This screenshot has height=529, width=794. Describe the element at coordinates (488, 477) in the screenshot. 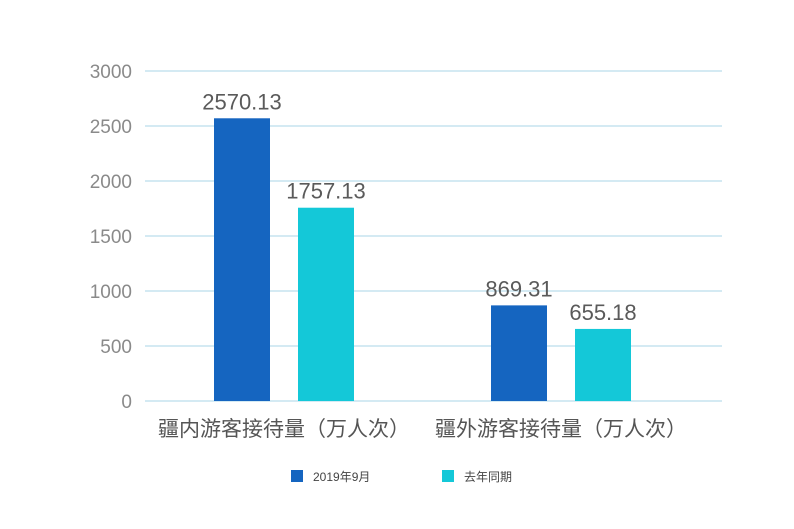

I see `legend-label: 去年同期` at that location.